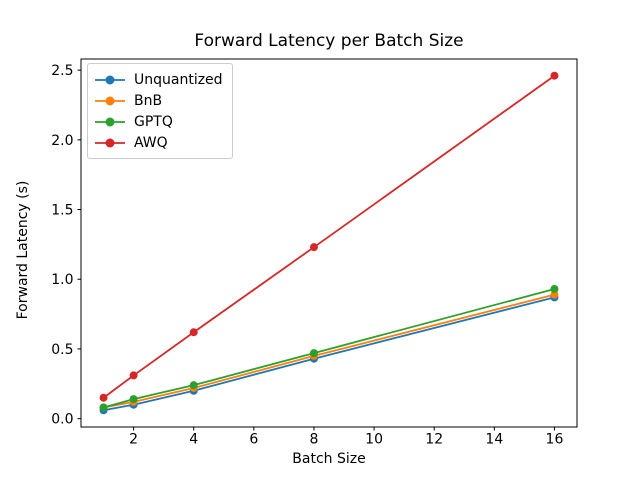 This screenshot has width=640, height=480. What do you see at coordinates (178, 79) in the screenshot?
I see `legend-label: Unquantized` at bounding box center [178, 79].